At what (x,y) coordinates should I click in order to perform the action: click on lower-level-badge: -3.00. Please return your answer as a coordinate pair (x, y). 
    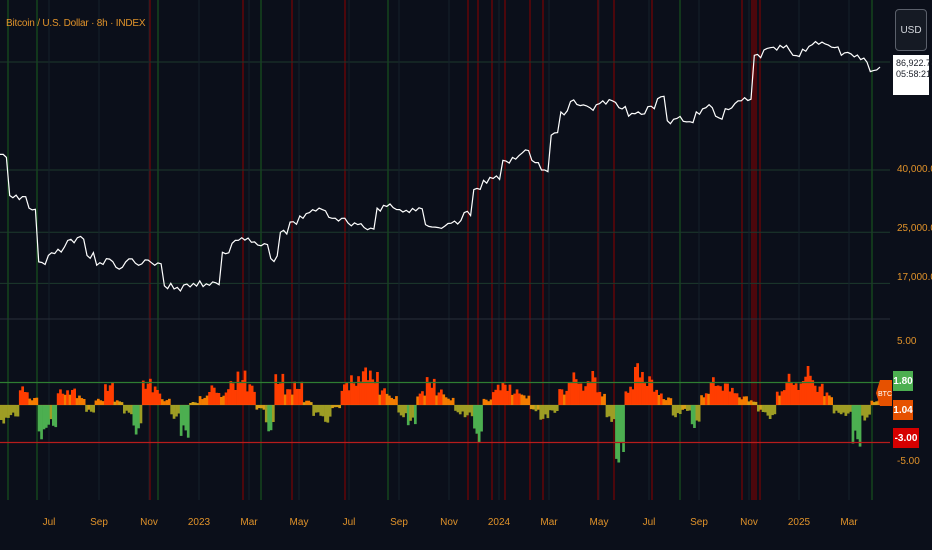
    Looking at the image, I should click on (906, 438).